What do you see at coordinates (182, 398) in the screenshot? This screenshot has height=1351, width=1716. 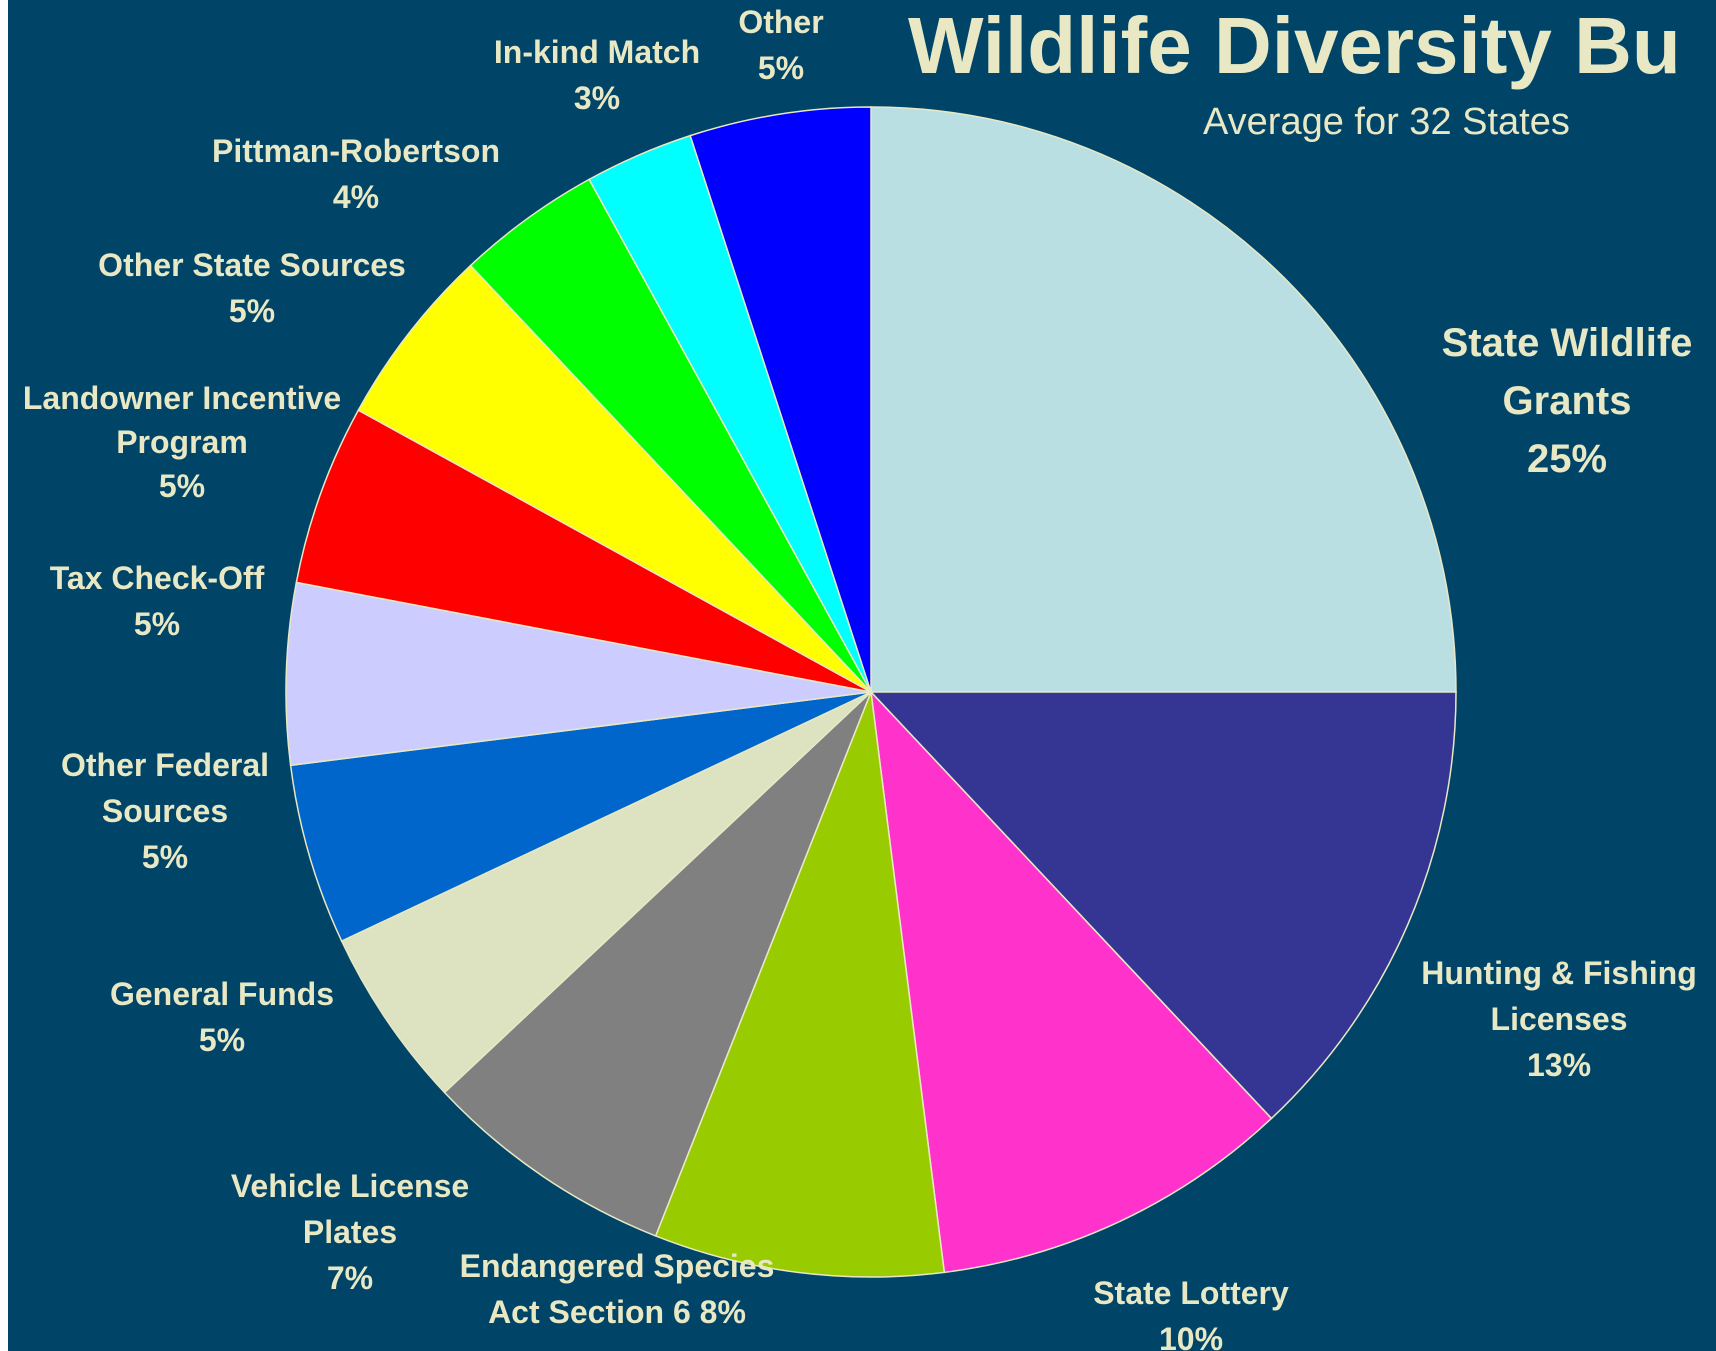 I see `slice-label-line: Landowner Incentive` at bounding box center [182, 398].